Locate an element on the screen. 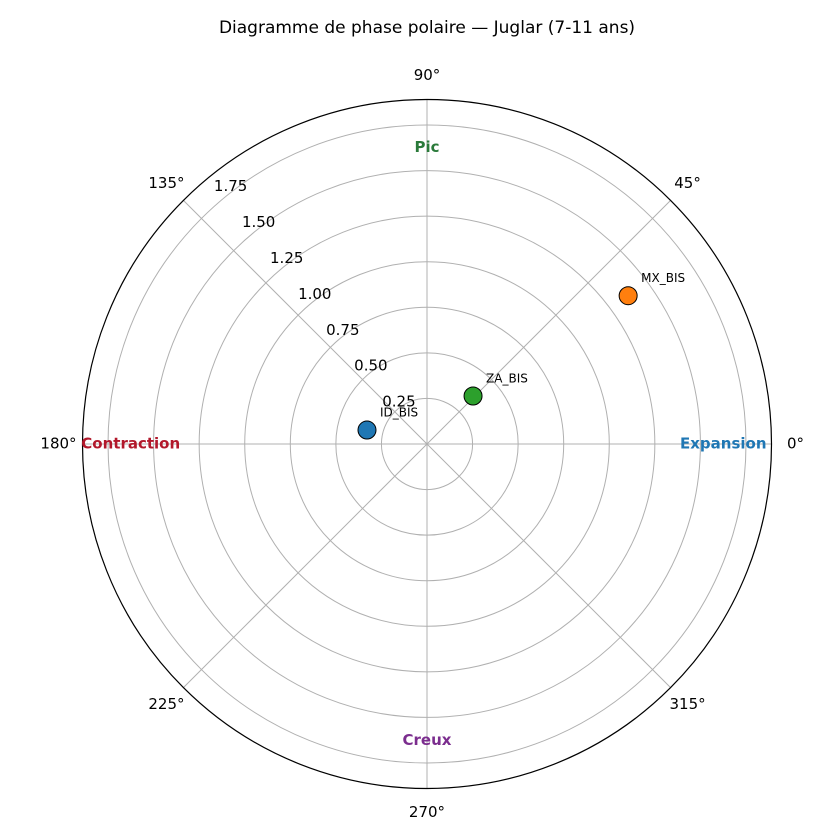 Image resolution: width=840 pixels, height=840 pixels. point-label: MX_BIS is located at coordinates (663, 278).